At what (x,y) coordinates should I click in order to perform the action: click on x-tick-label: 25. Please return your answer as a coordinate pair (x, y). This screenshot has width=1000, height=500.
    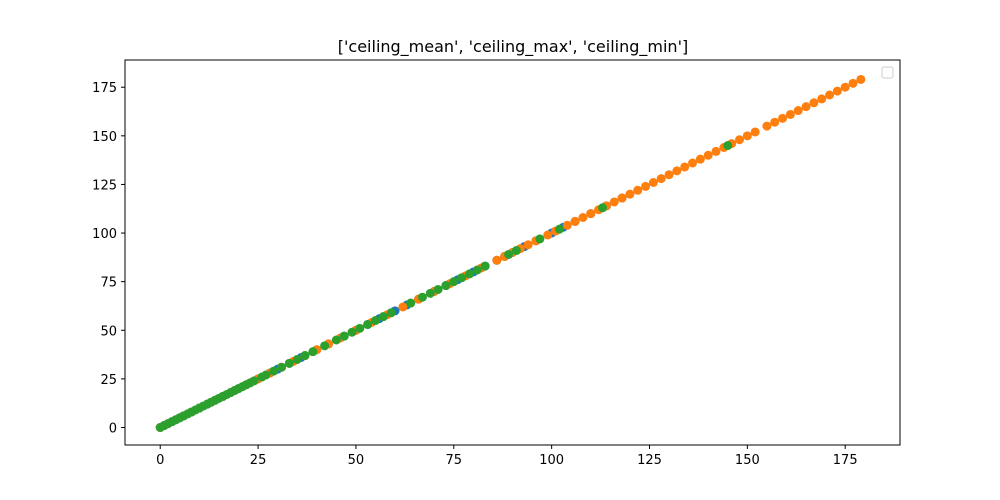
    Looking at the image, I should click on (258, 460).